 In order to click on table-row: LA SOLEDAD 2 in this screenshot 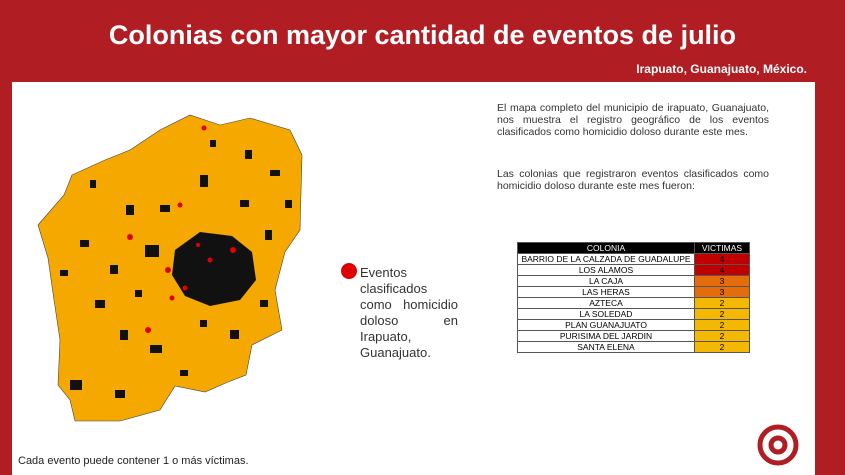, I will do `click(633, 314)`.